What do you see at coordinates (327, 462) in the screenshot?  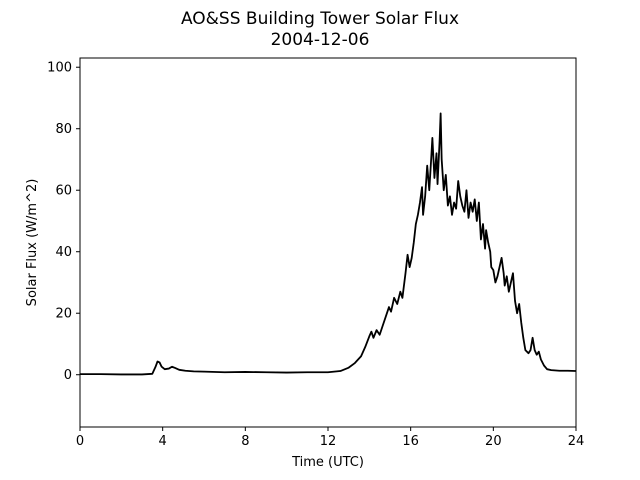 I see `x-axis-label: Time (UTC)` at bounding box center [327, 462].